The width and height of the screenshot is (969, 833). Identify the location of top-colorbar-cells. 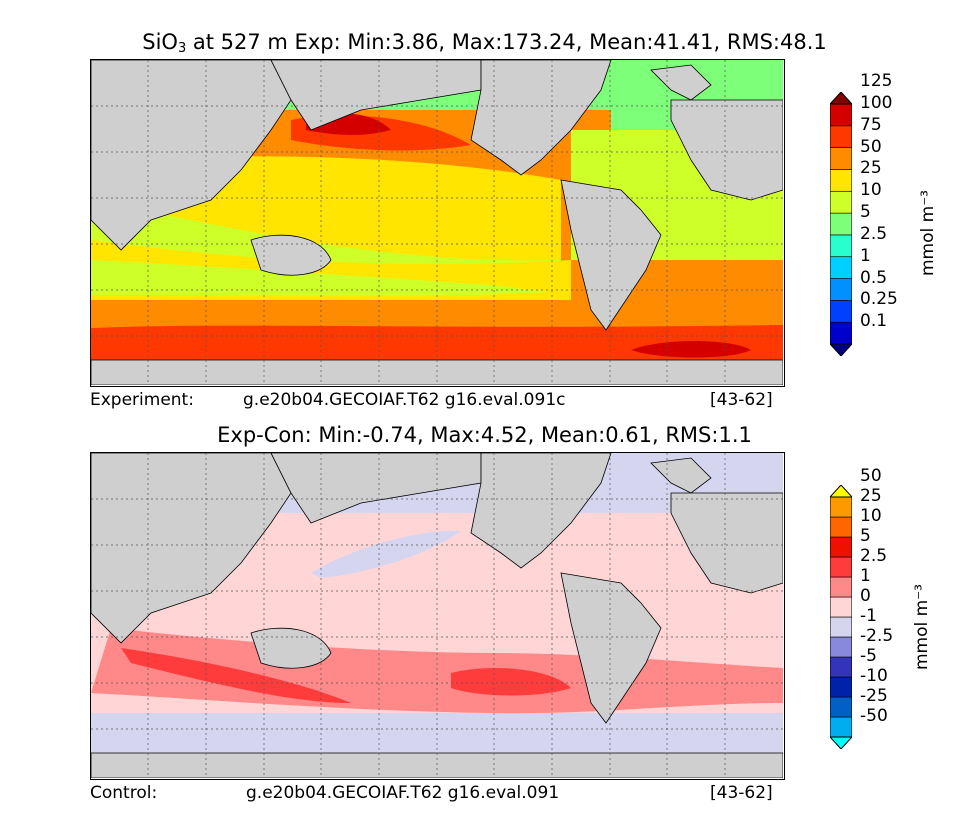
(841, 224).